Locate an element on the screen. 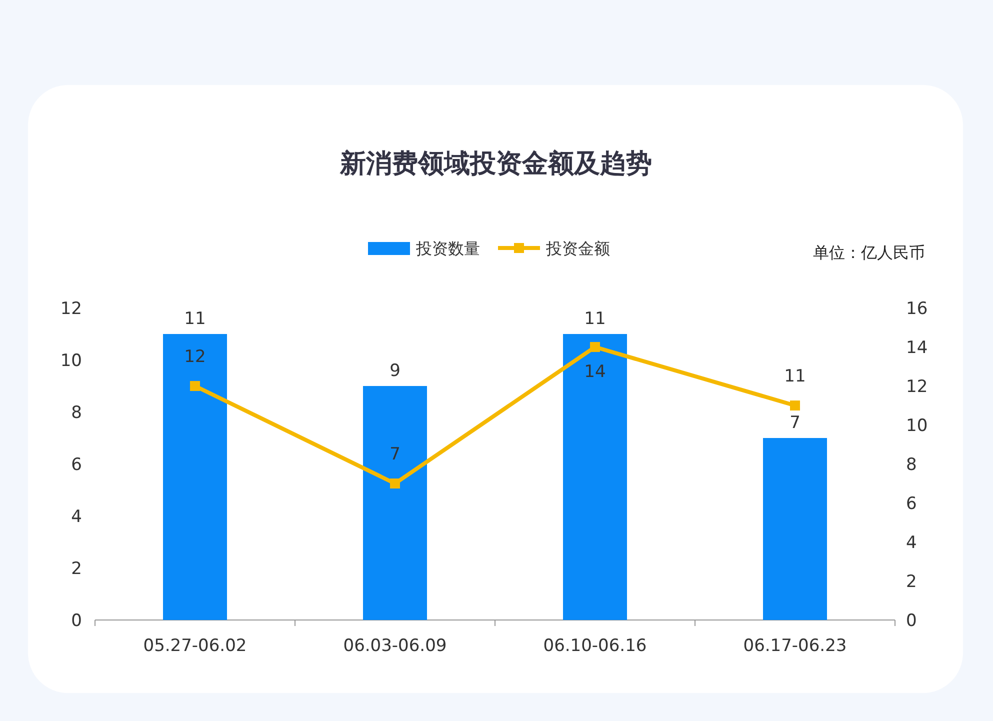  y2-tick-label: 4 is located at coordinates (911, 543).